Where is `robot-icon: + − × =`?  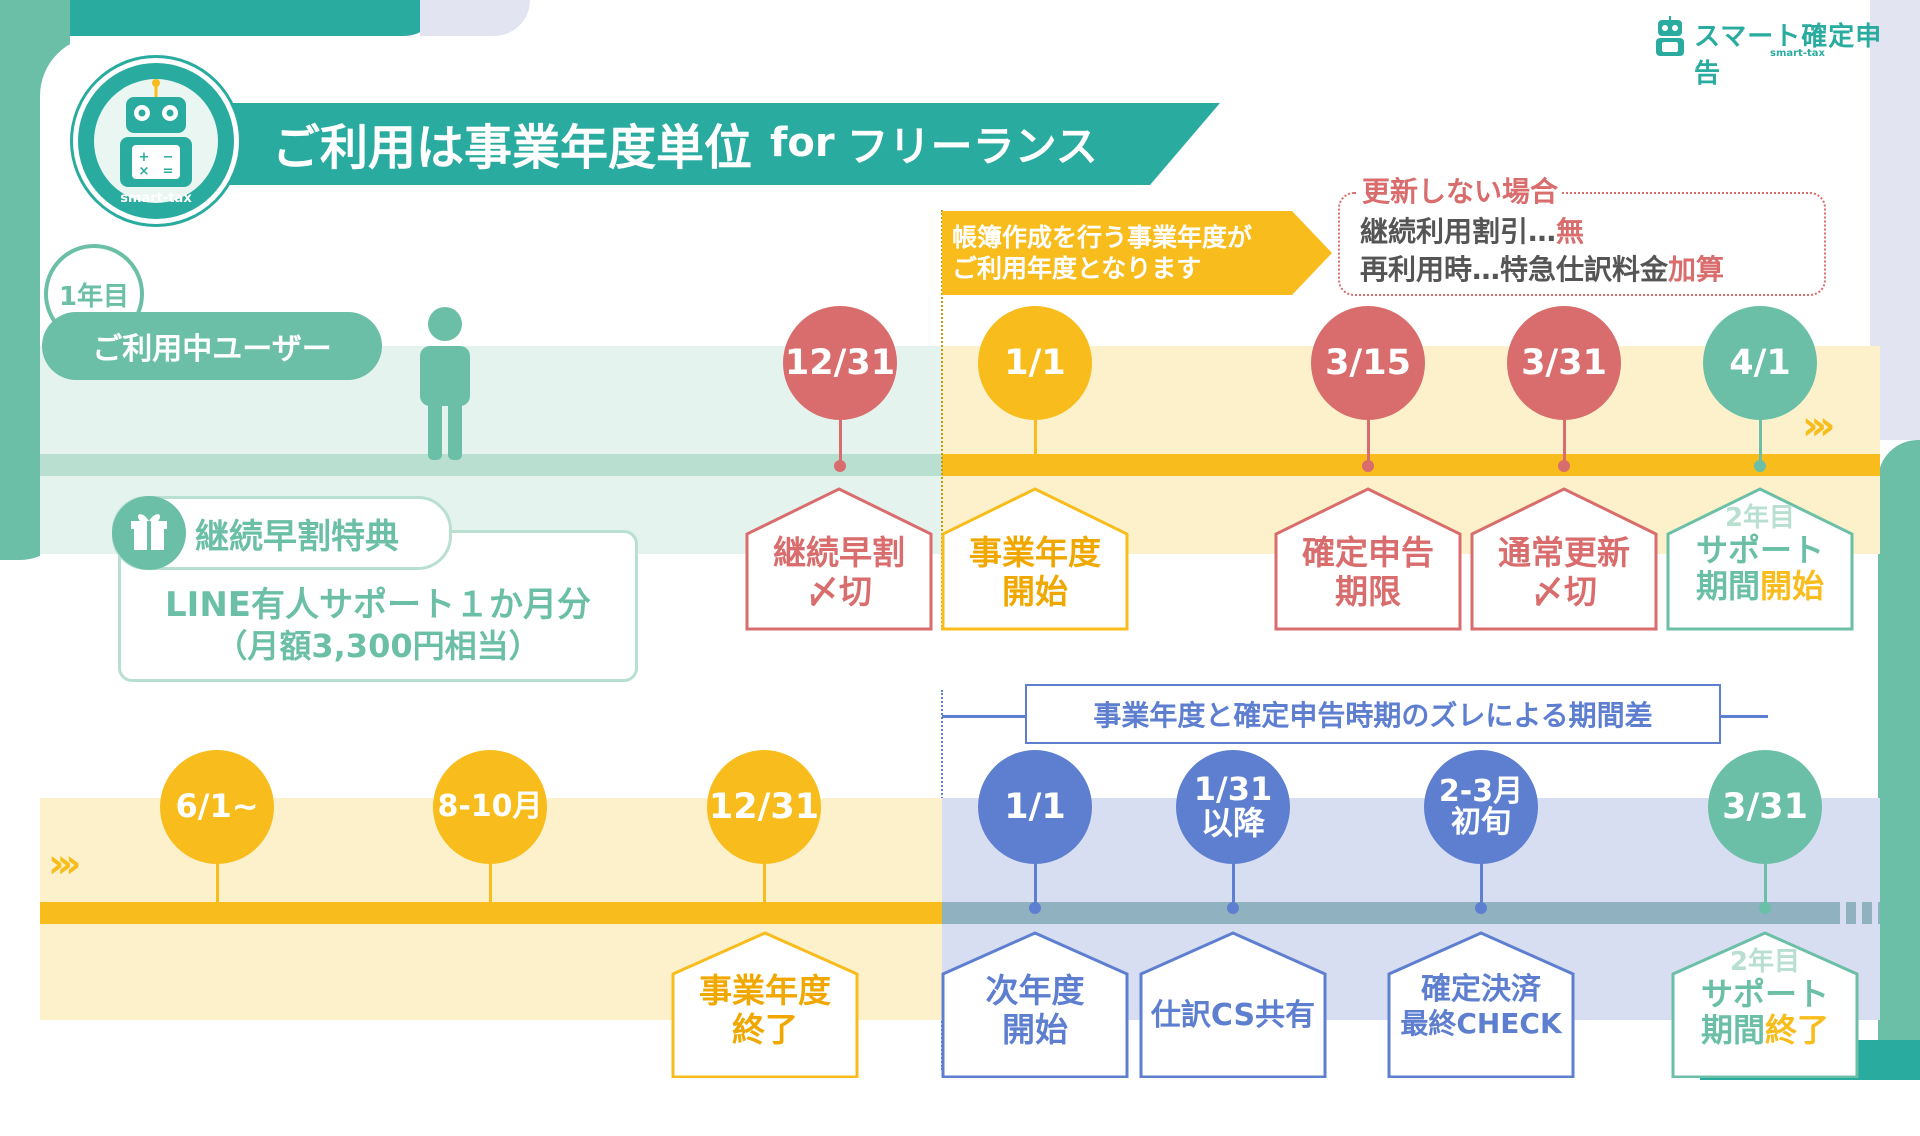 robot-icon: + − × = is located at coordinates (156, 141).